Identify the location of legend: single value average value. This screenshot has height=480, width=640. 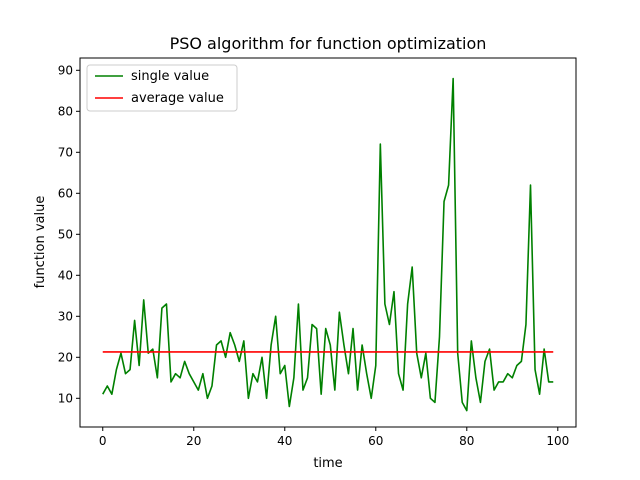
(162, 88).